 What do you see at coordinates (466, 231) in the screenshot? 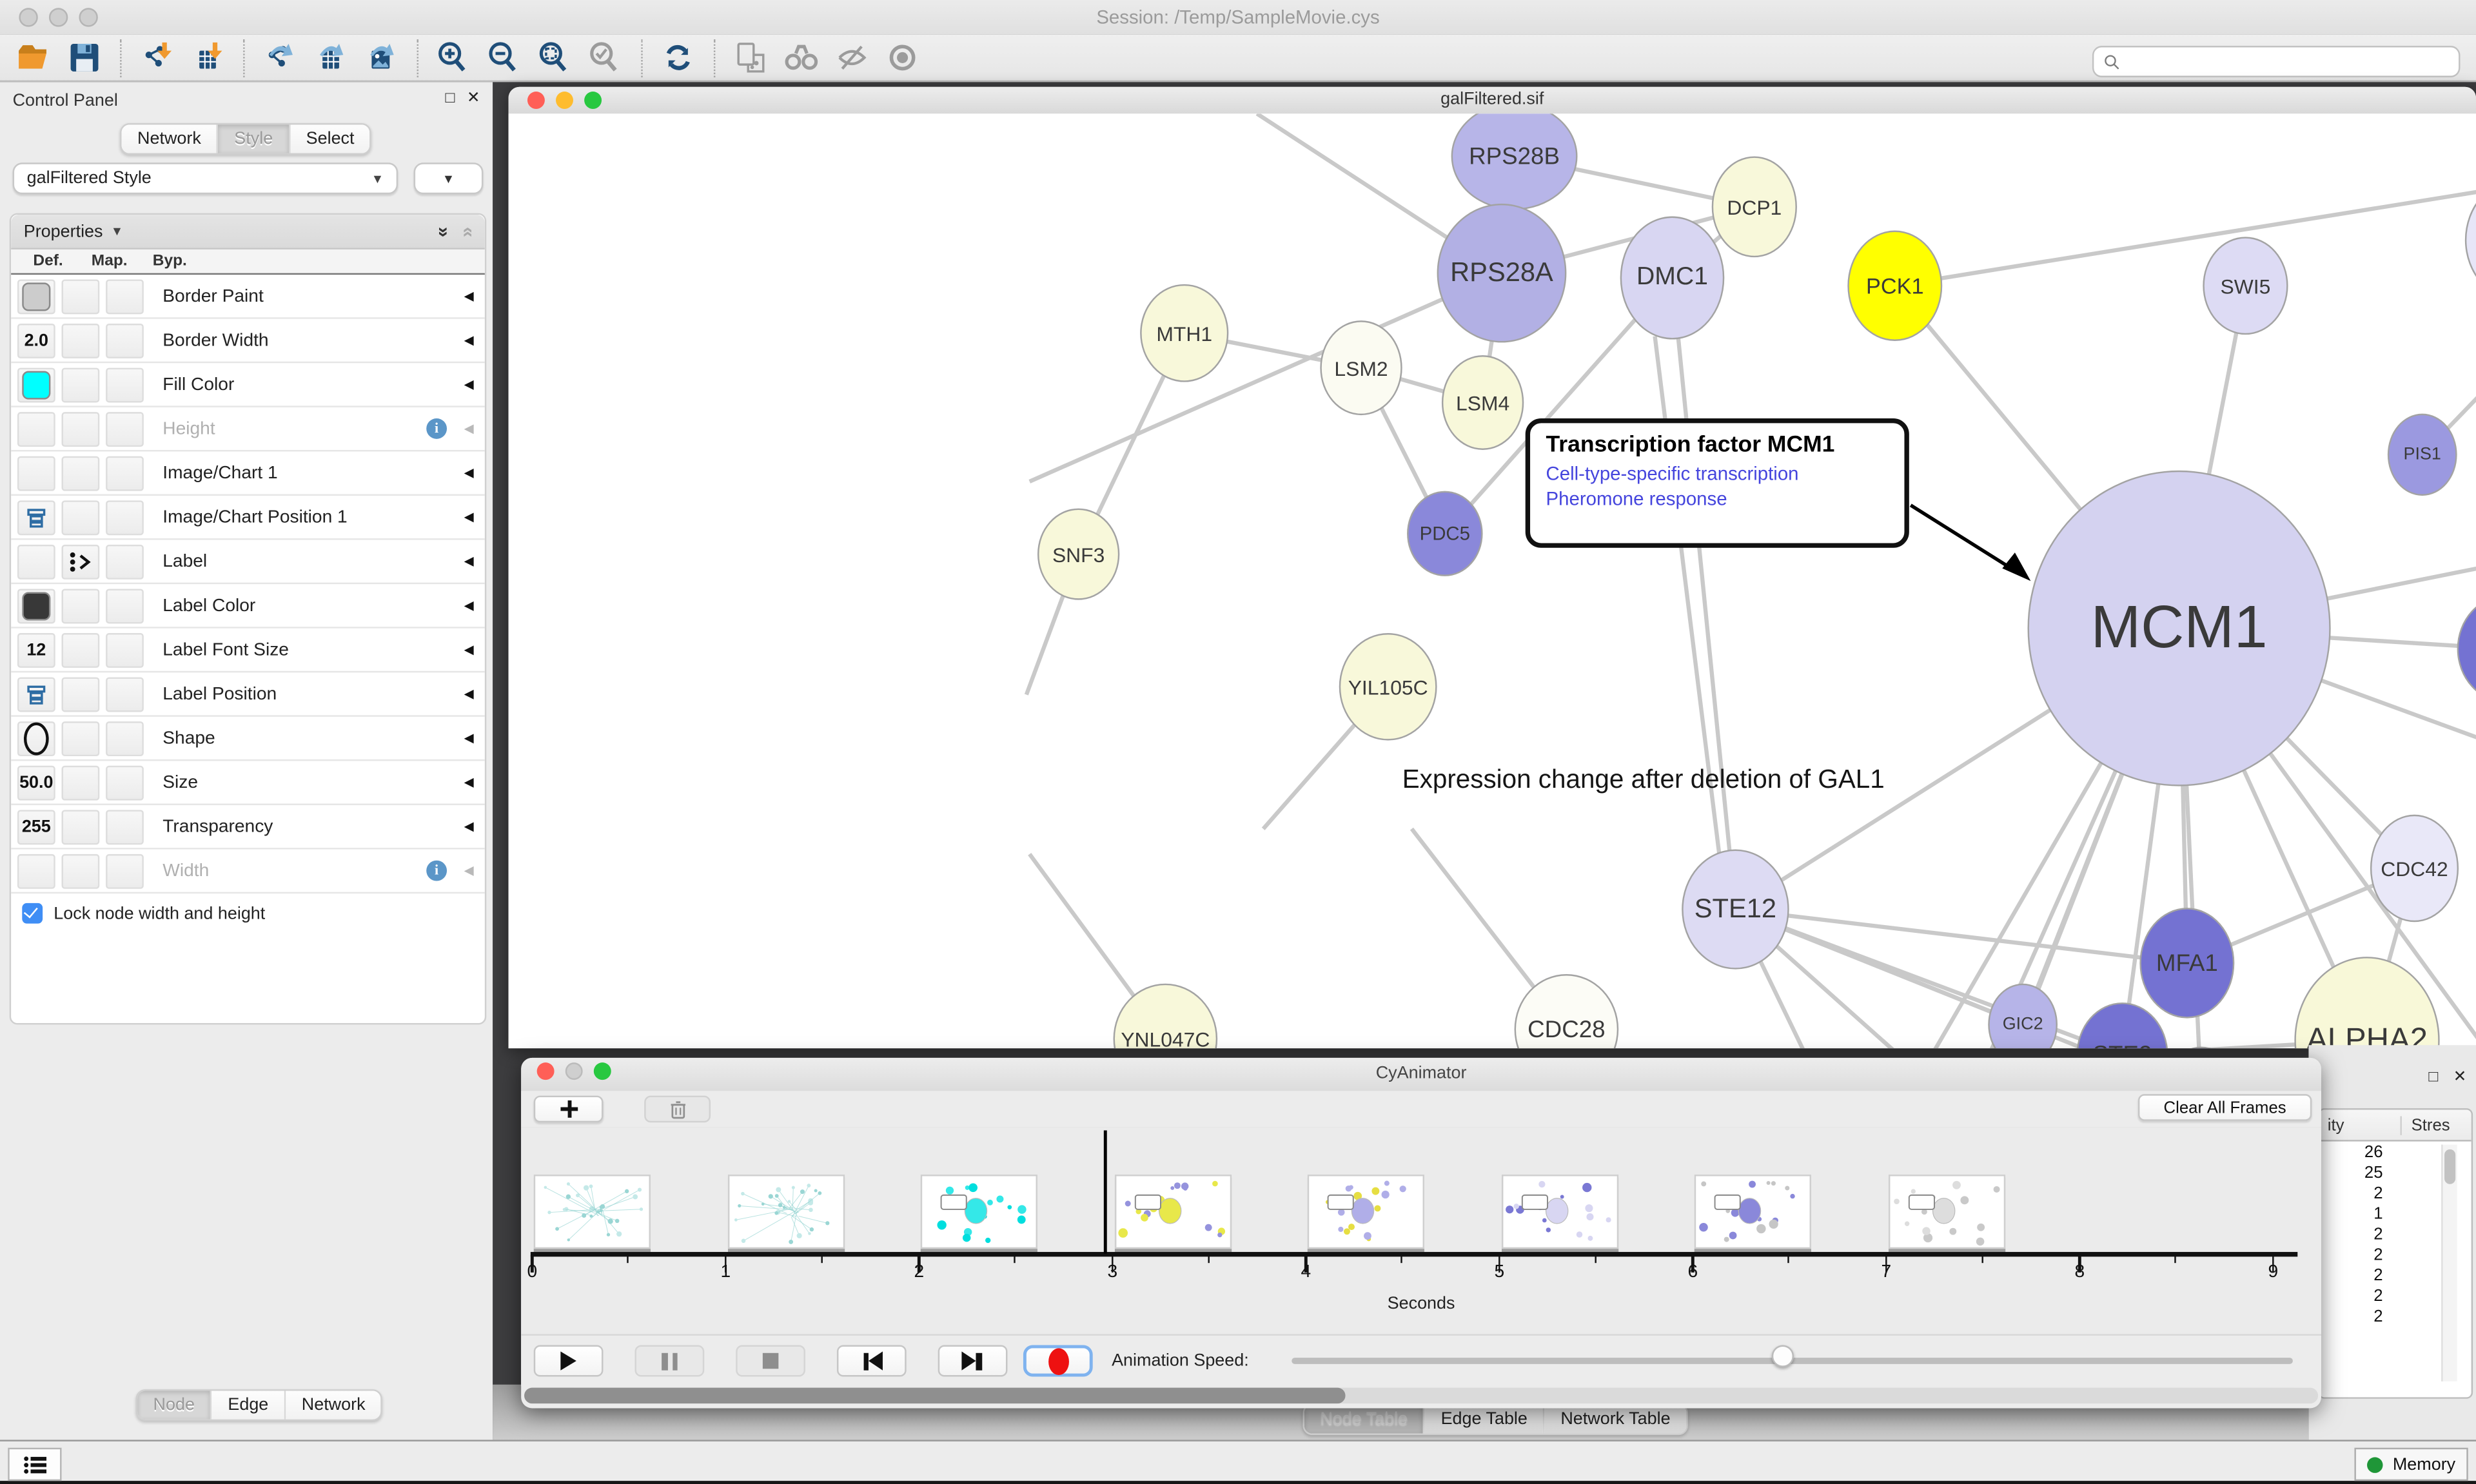
I see `collapse-all-icon: »` at bounding box center [466, 231].